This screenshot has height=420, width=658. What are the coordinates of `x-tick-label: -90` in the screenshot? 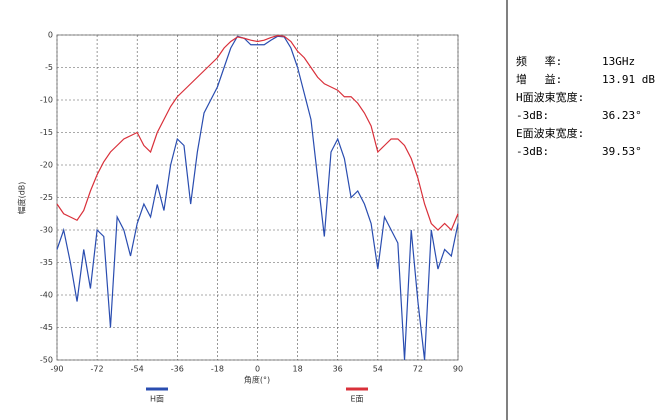 It's located at (56, 369).